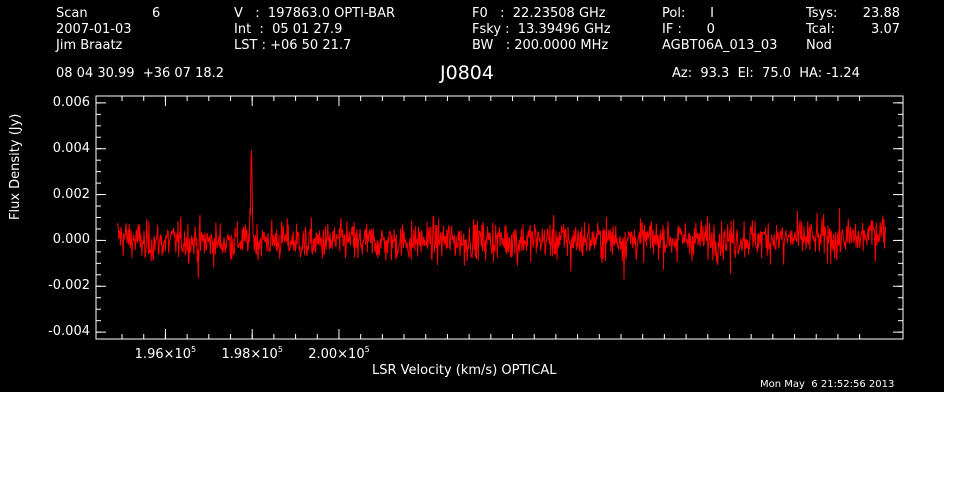 The image size is (962, 490). I want to click on header-integration: Int : 05 01 27.9, so click(288, 29).